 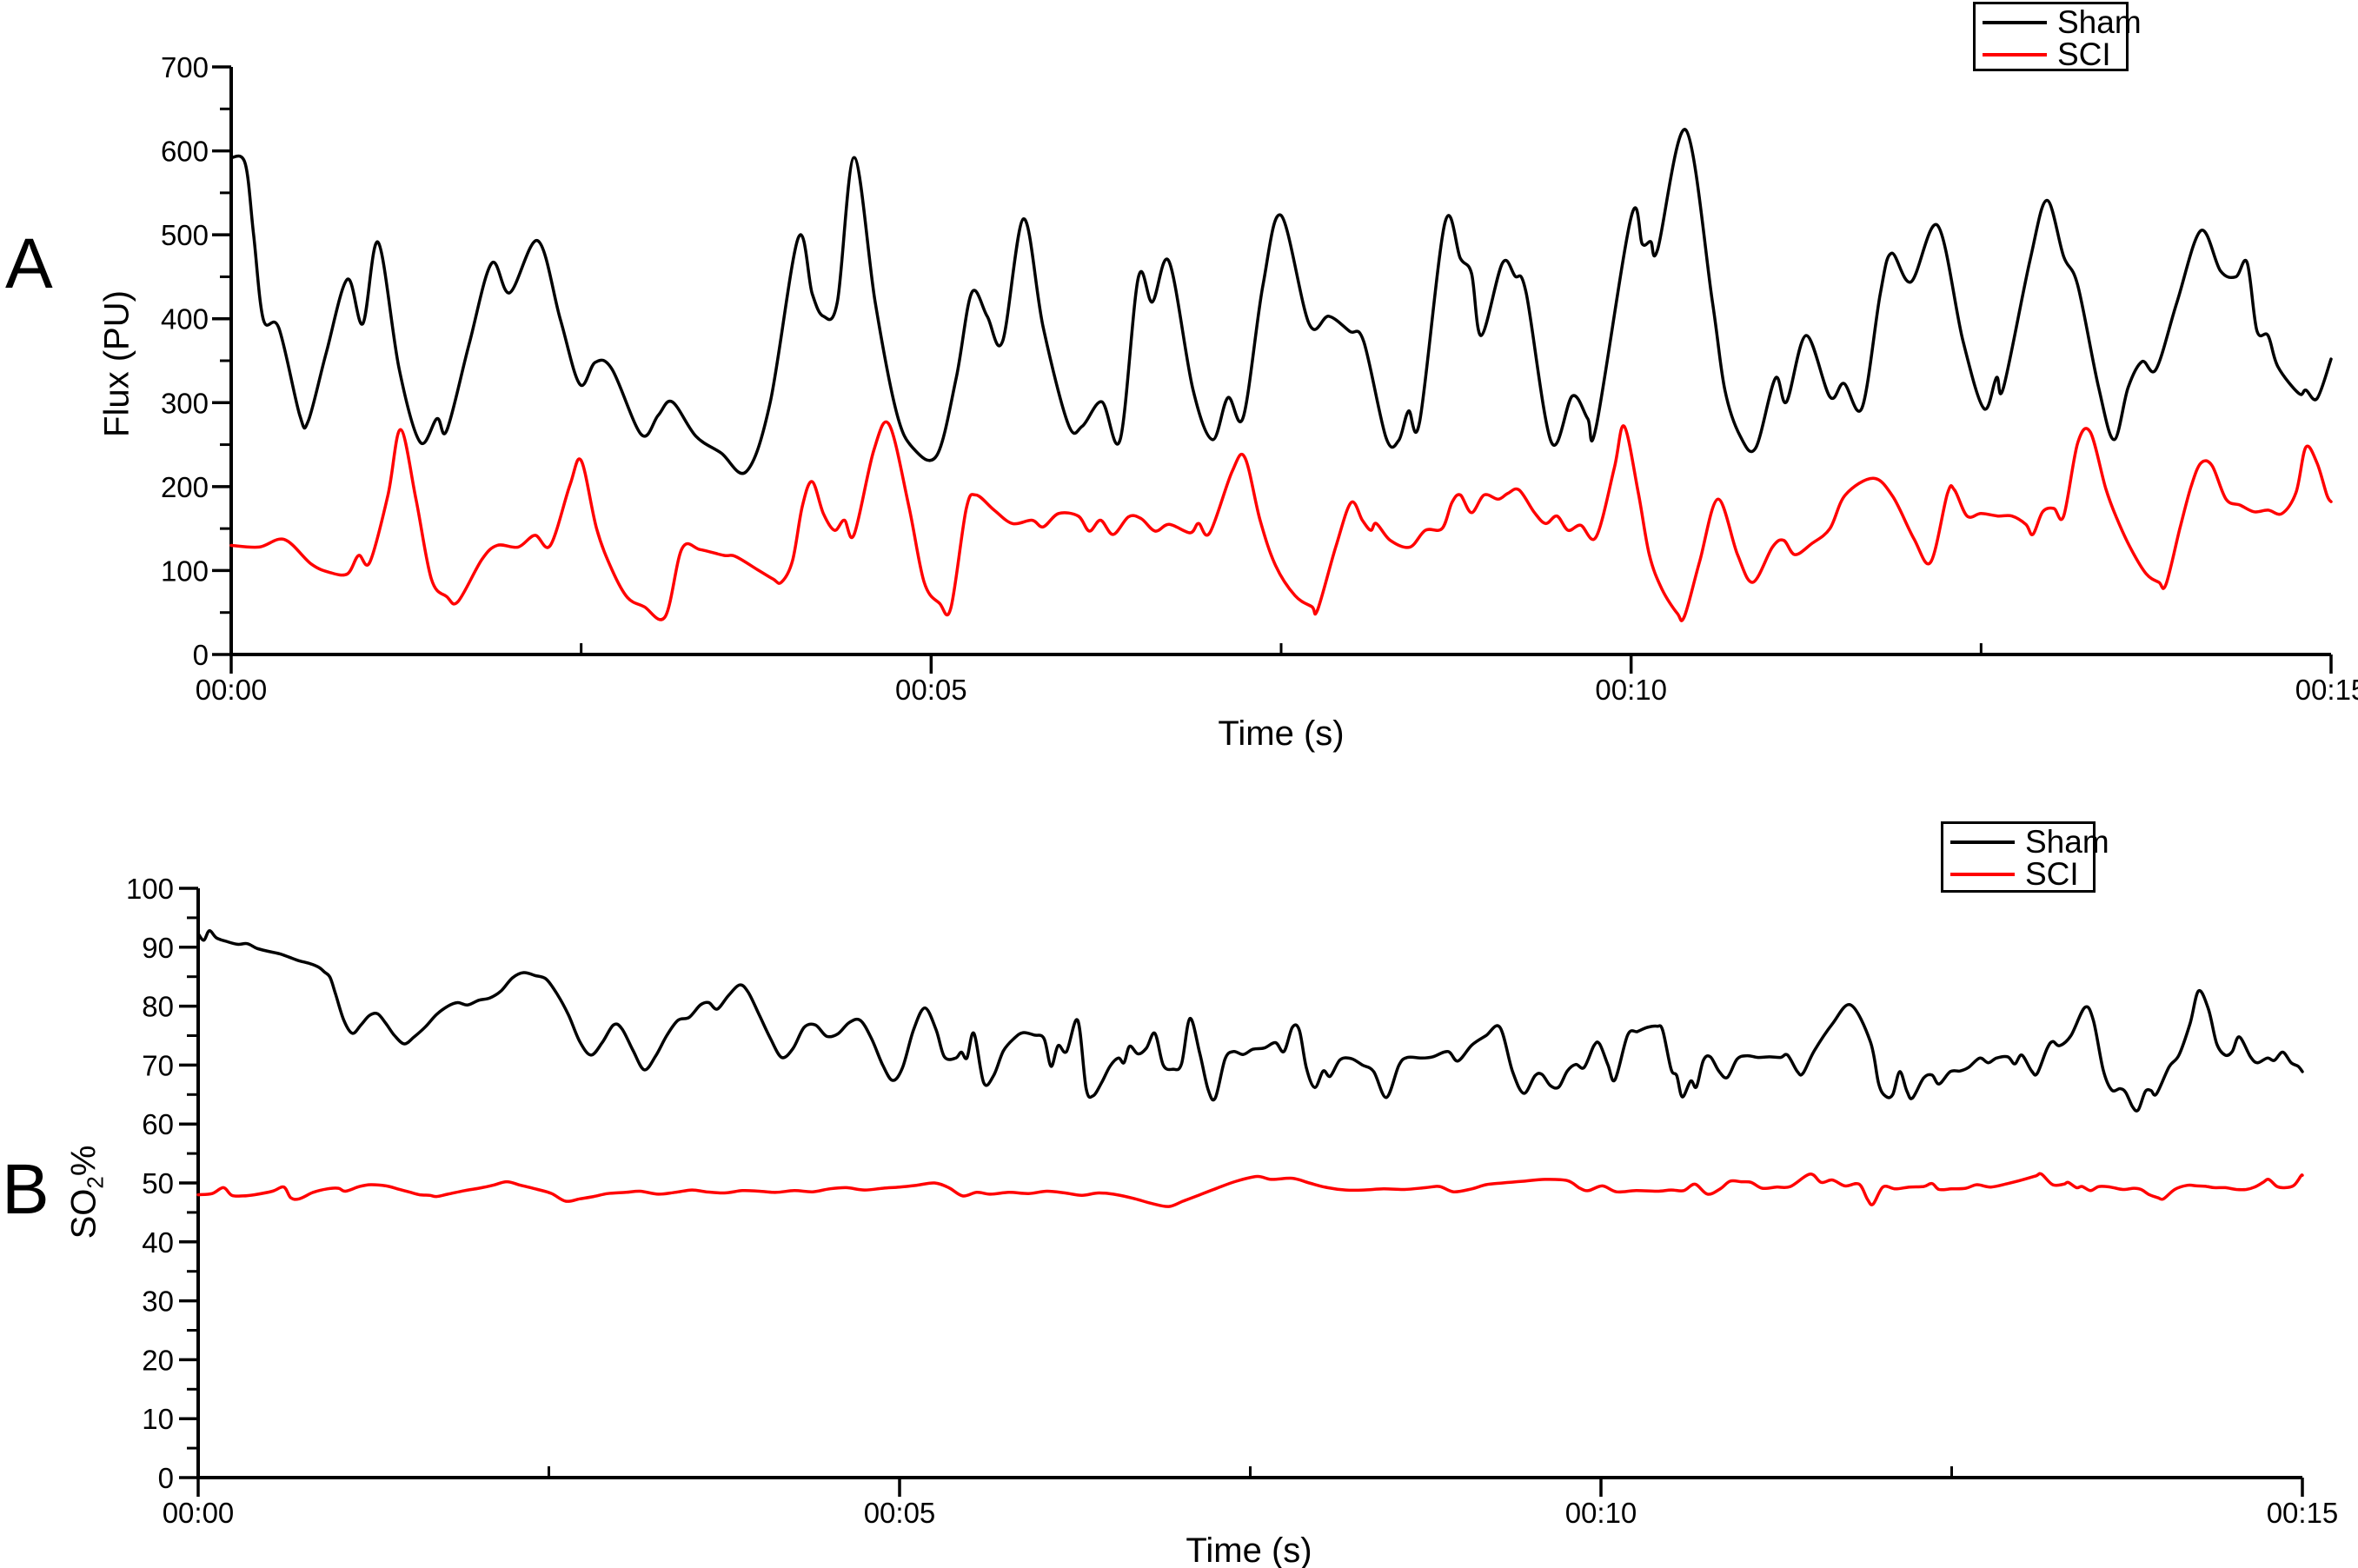 What do you see at coordinates (1249, 1549) in the screenshot?
I see `panel-b-x-axis-title: Time (s)` at bounding box center [1249, 1549].